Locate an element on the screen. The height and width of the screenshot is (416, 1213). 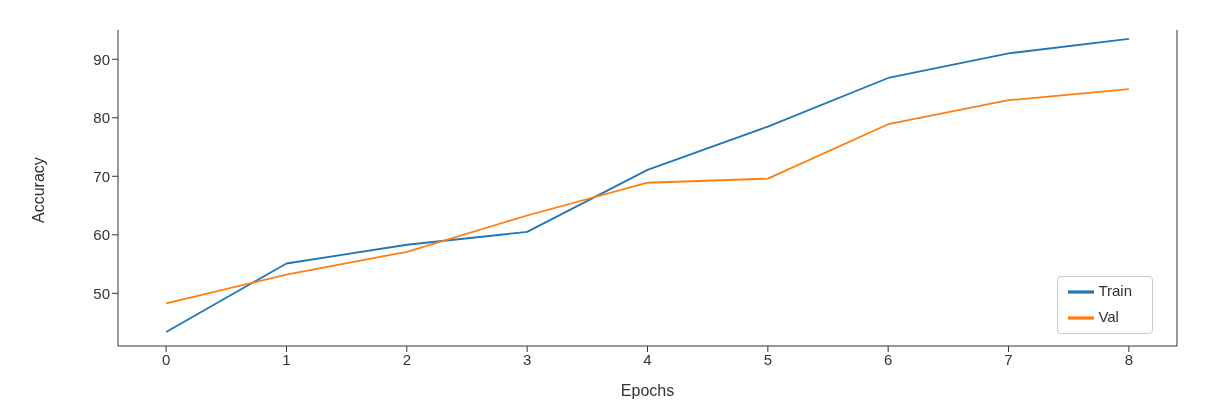
x-tick-label: 4 is located at coordinates (647, 359).